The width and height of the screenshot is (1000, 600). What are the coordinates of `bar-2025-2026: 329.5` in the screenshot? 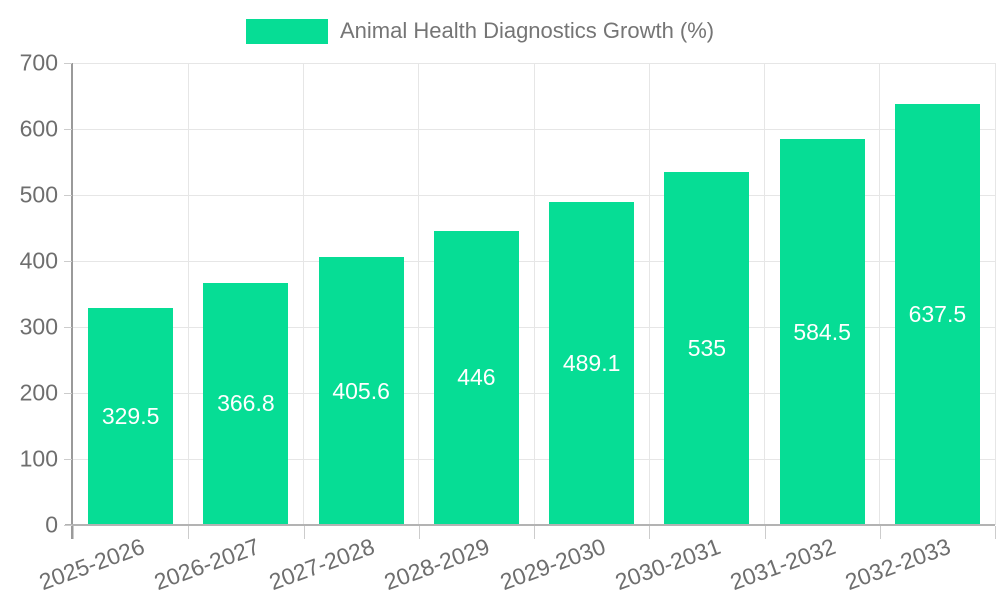 It's located at (131, 416).